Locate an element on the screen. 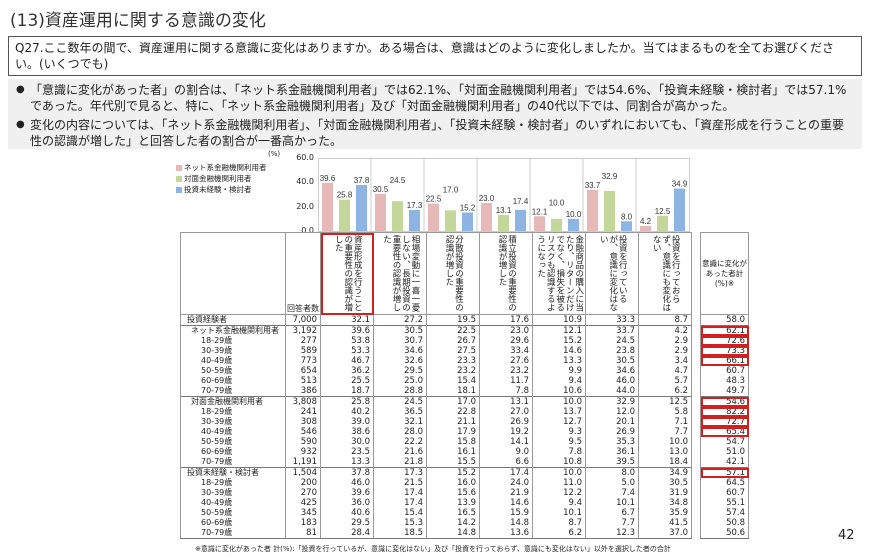  summary-value: 66.1 is located at coordinates (724, 361).